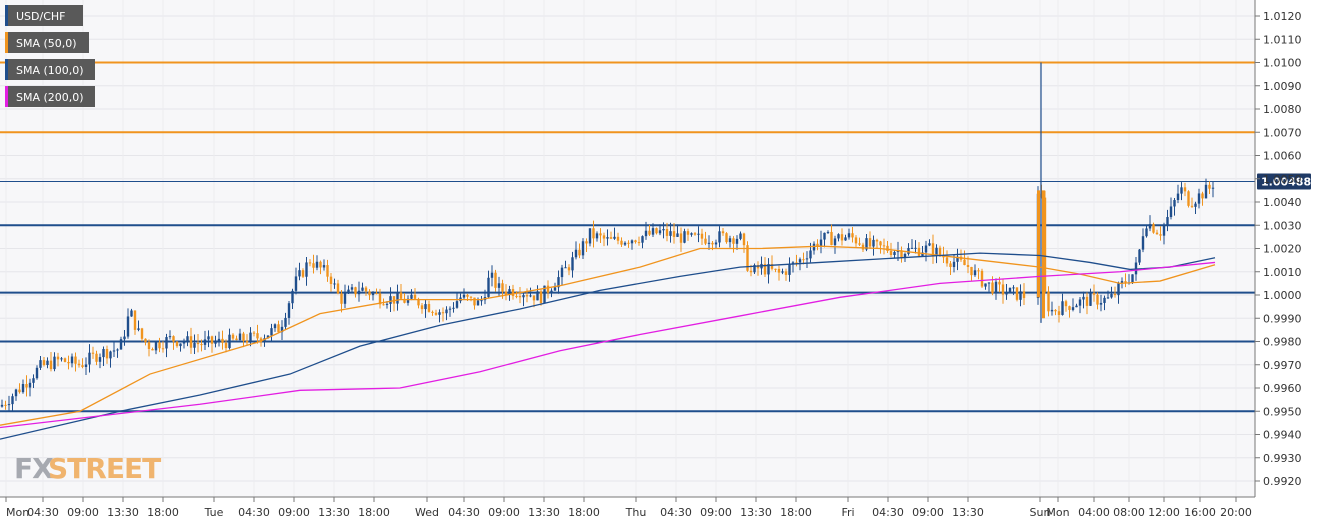 This screenshot has width=1326, height=530. Describe the element at coordinates (83, 512) in the screenshot. I see `x-tick-label: 09:00` at that location.